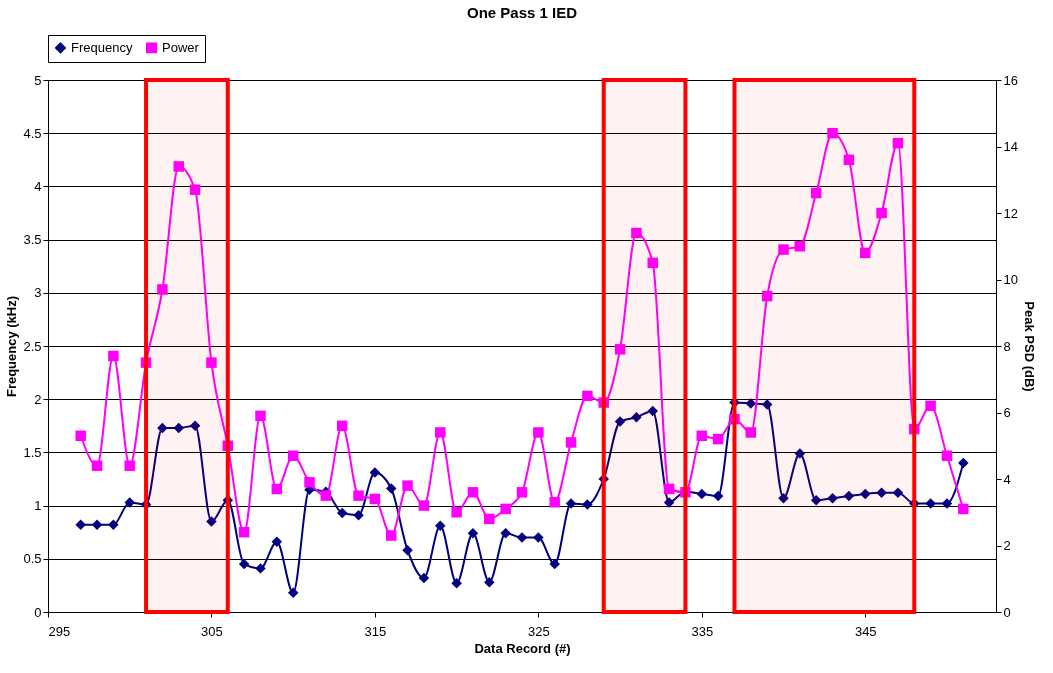 This screenshot has height=673, width=1053. I want to click on y-tick-label: 4, so click(38, 186).